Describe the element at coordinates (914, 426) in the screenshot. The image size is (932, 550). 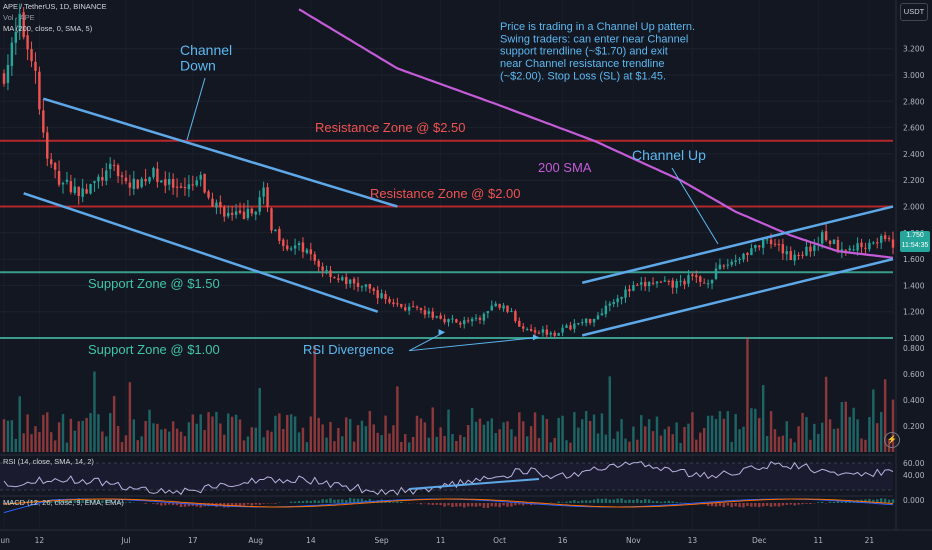
I see `volume-tick-label: 0.200` at that location.